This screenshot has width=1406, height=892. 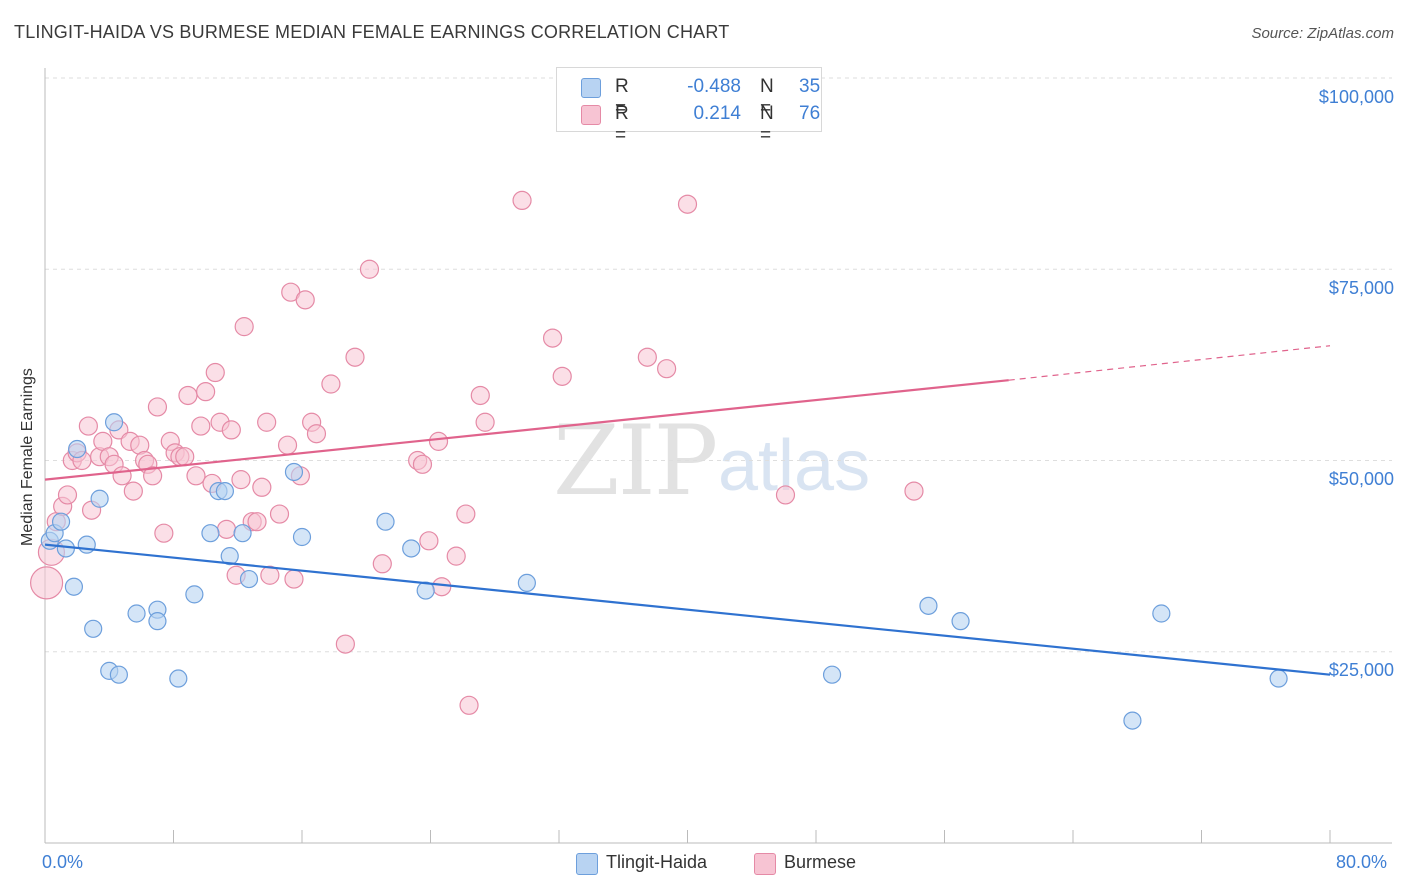 What do you see at coordinates (526, 430) in the screenshot?
I see `burmese-trendline` at bounding box center [526, 430].